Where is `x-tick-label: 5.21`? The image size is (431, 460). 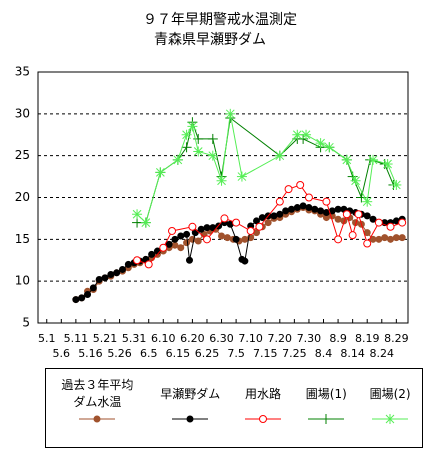 x-tick-label: 5.21 is located at coordinates (105, 338).